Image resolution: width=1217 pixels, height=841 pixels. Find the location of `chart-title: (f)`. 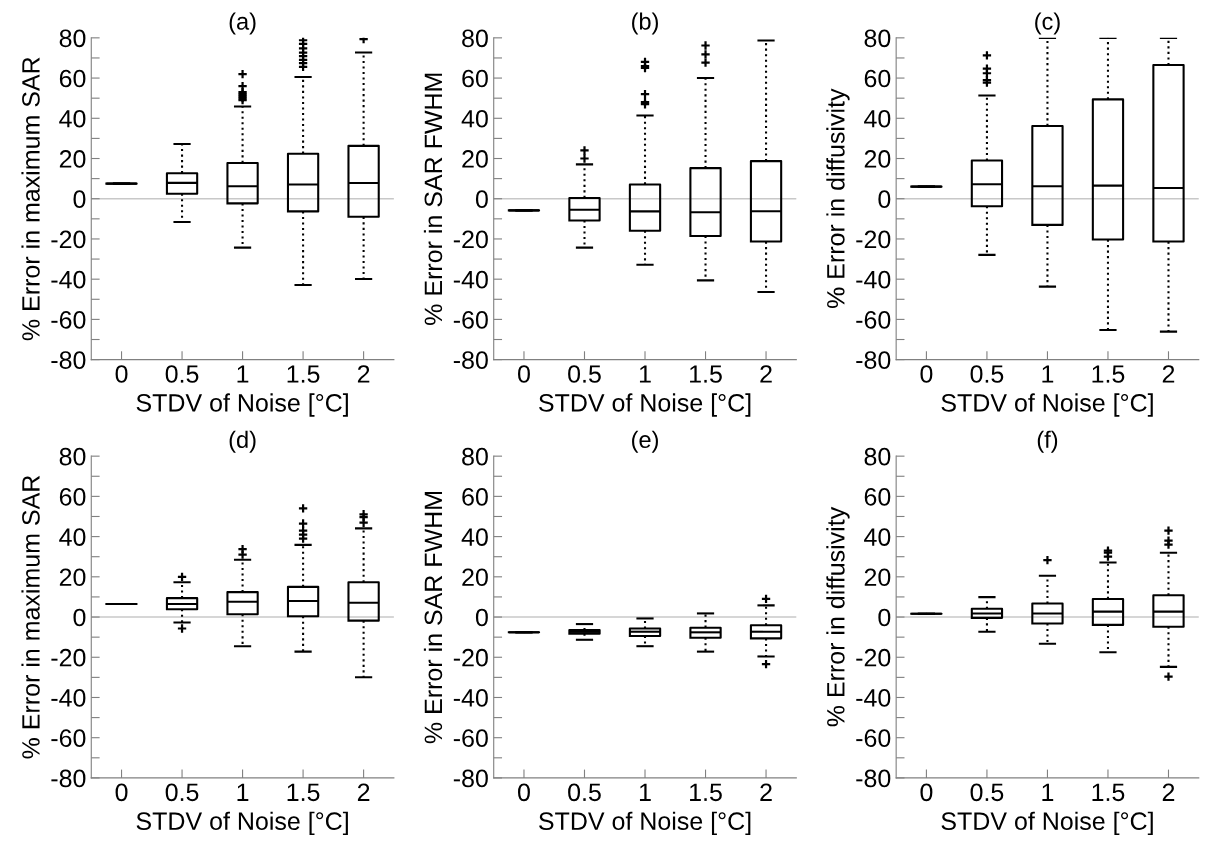

chart-title: (f) is located at coordinates (1047, 441).